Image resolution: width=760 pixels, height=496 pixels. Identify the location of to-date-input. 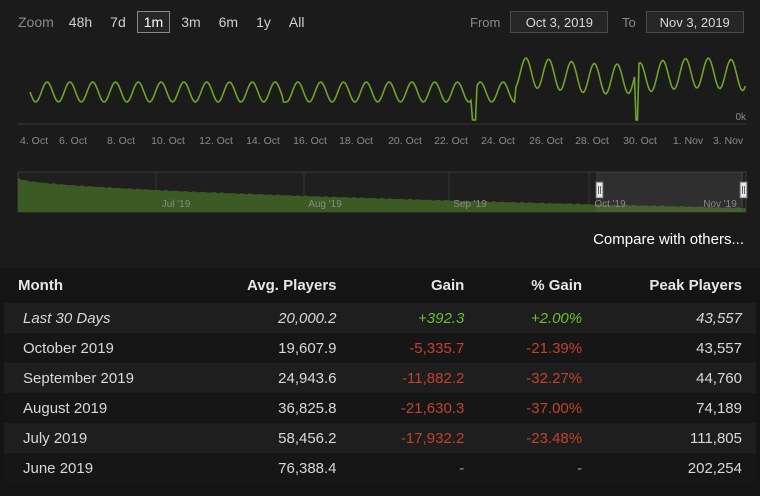
(694, 22).